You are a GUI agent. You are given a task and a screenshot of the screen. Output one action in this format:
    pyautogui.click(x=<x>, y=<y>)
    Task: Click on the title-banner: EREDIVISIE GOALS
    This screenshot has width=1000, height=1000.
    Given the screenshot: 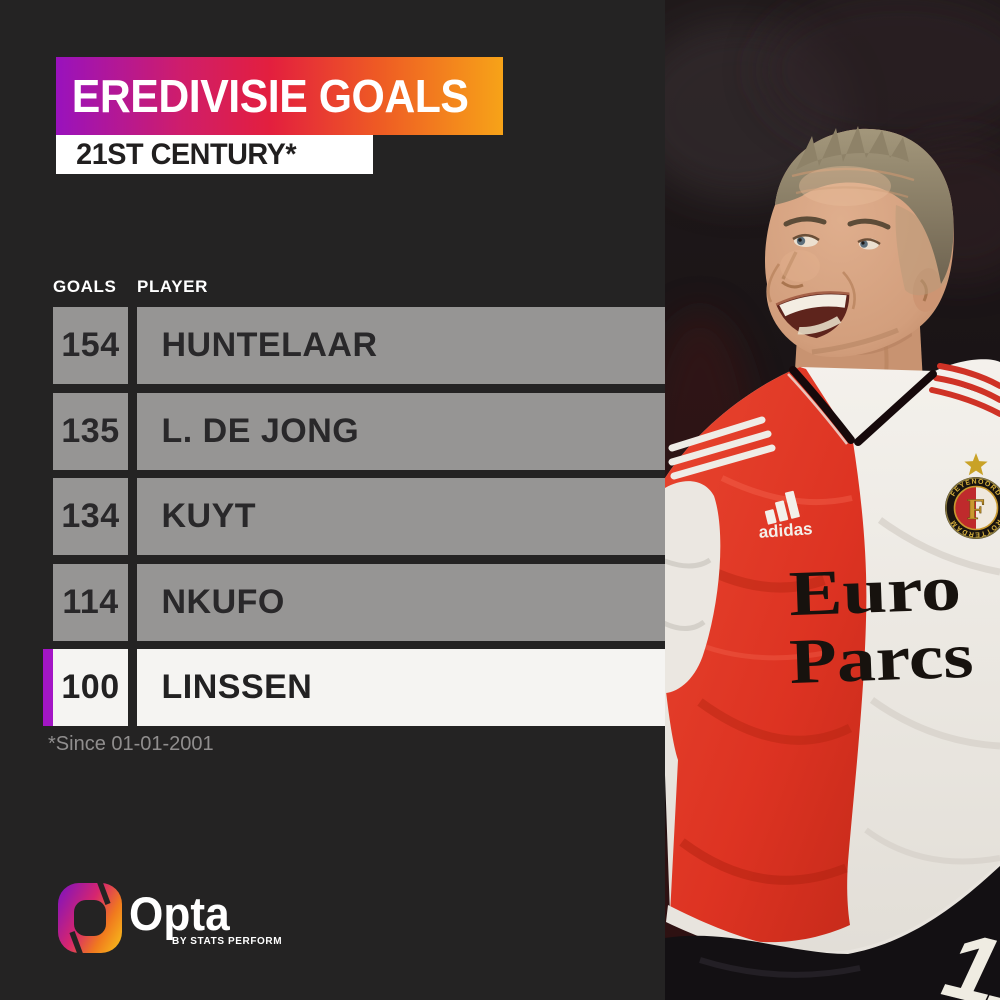 What is the action you would take?
    pyautogui.click(x=279, y=96)
    